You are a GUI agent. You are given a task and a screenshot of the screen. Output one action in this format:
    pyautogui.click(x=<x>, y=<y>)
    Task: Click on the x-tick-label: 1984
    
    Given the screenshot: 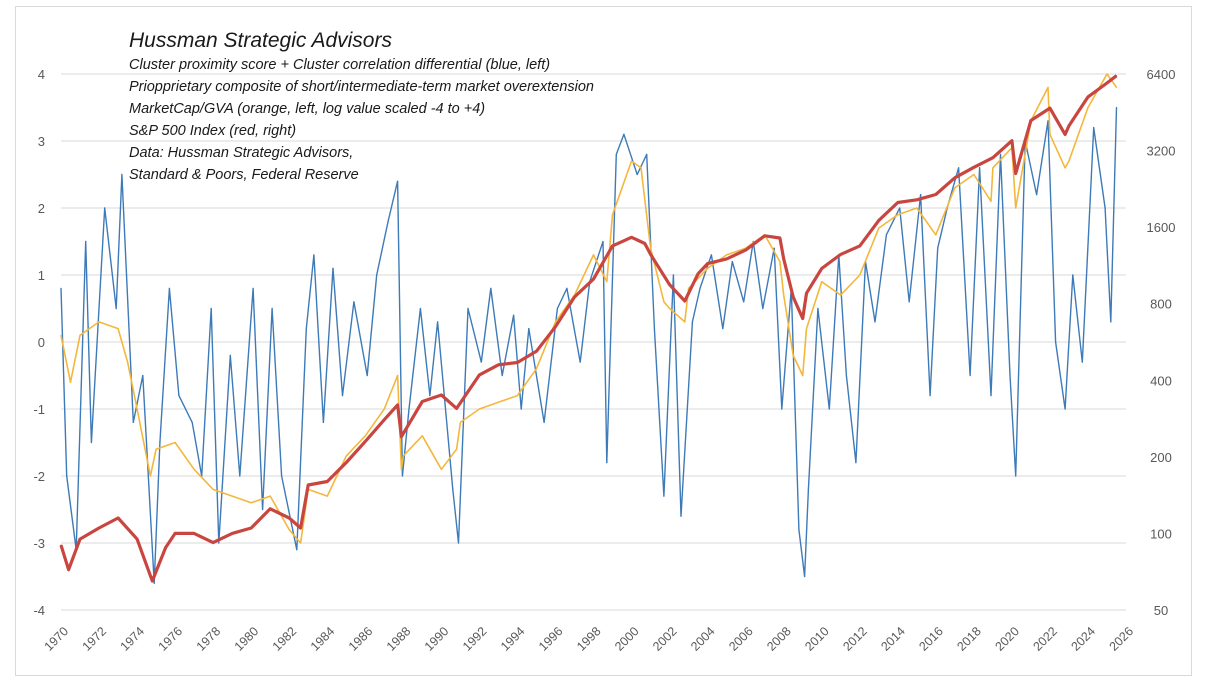 What is the action you would take?
    pyautogui.click(x=323, y=639)
    